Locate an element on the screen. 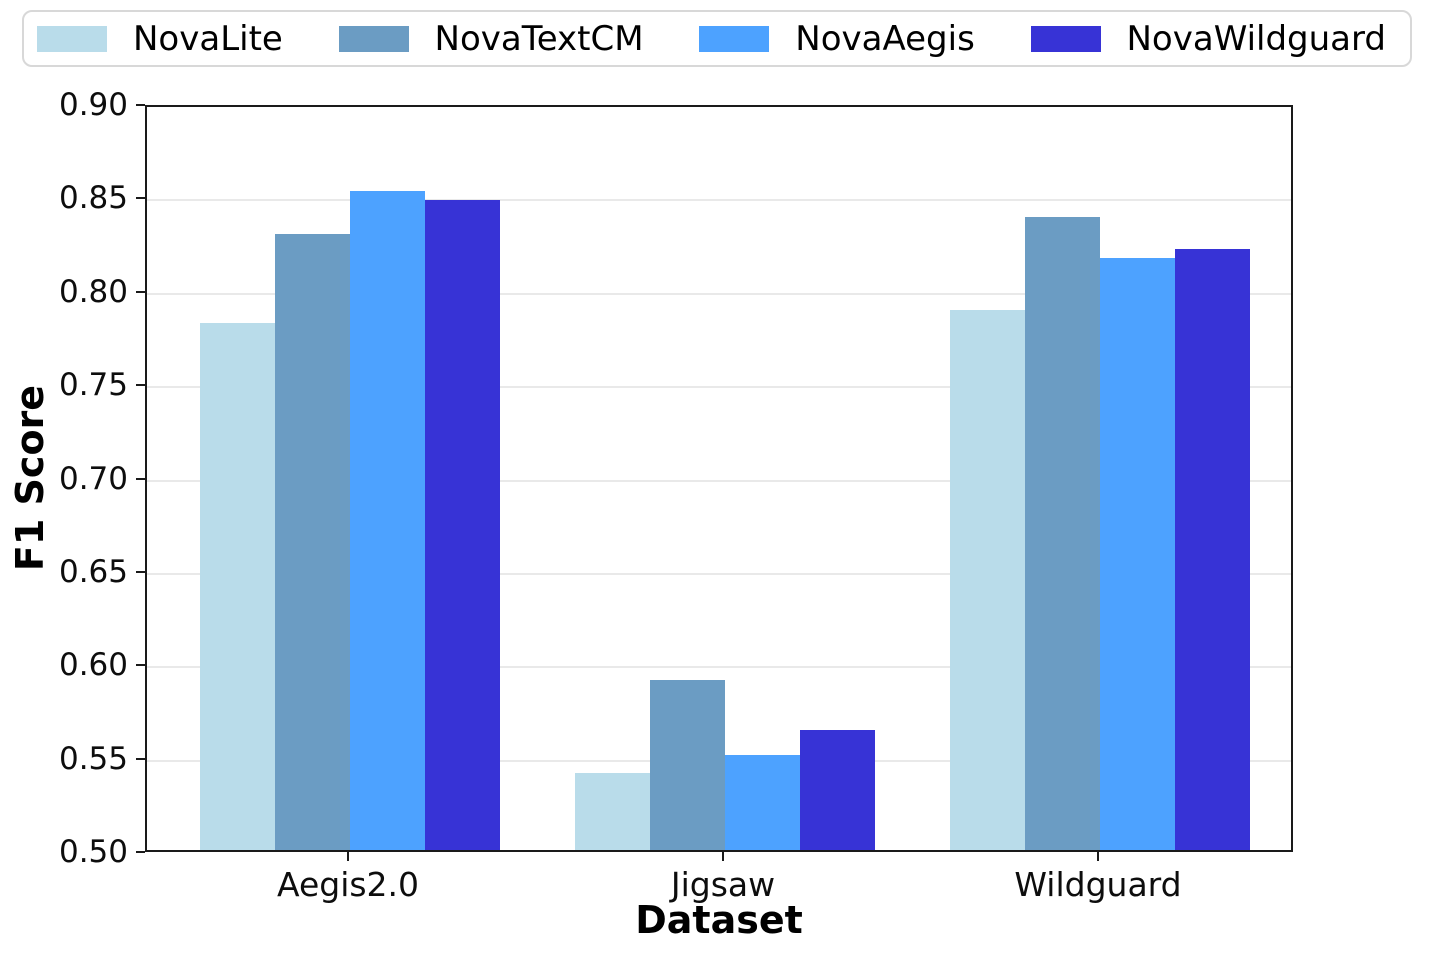 The width and height of the screenshot is (1429, 954). y-tick-label: 0.80 is located at coordinates (93, 291).